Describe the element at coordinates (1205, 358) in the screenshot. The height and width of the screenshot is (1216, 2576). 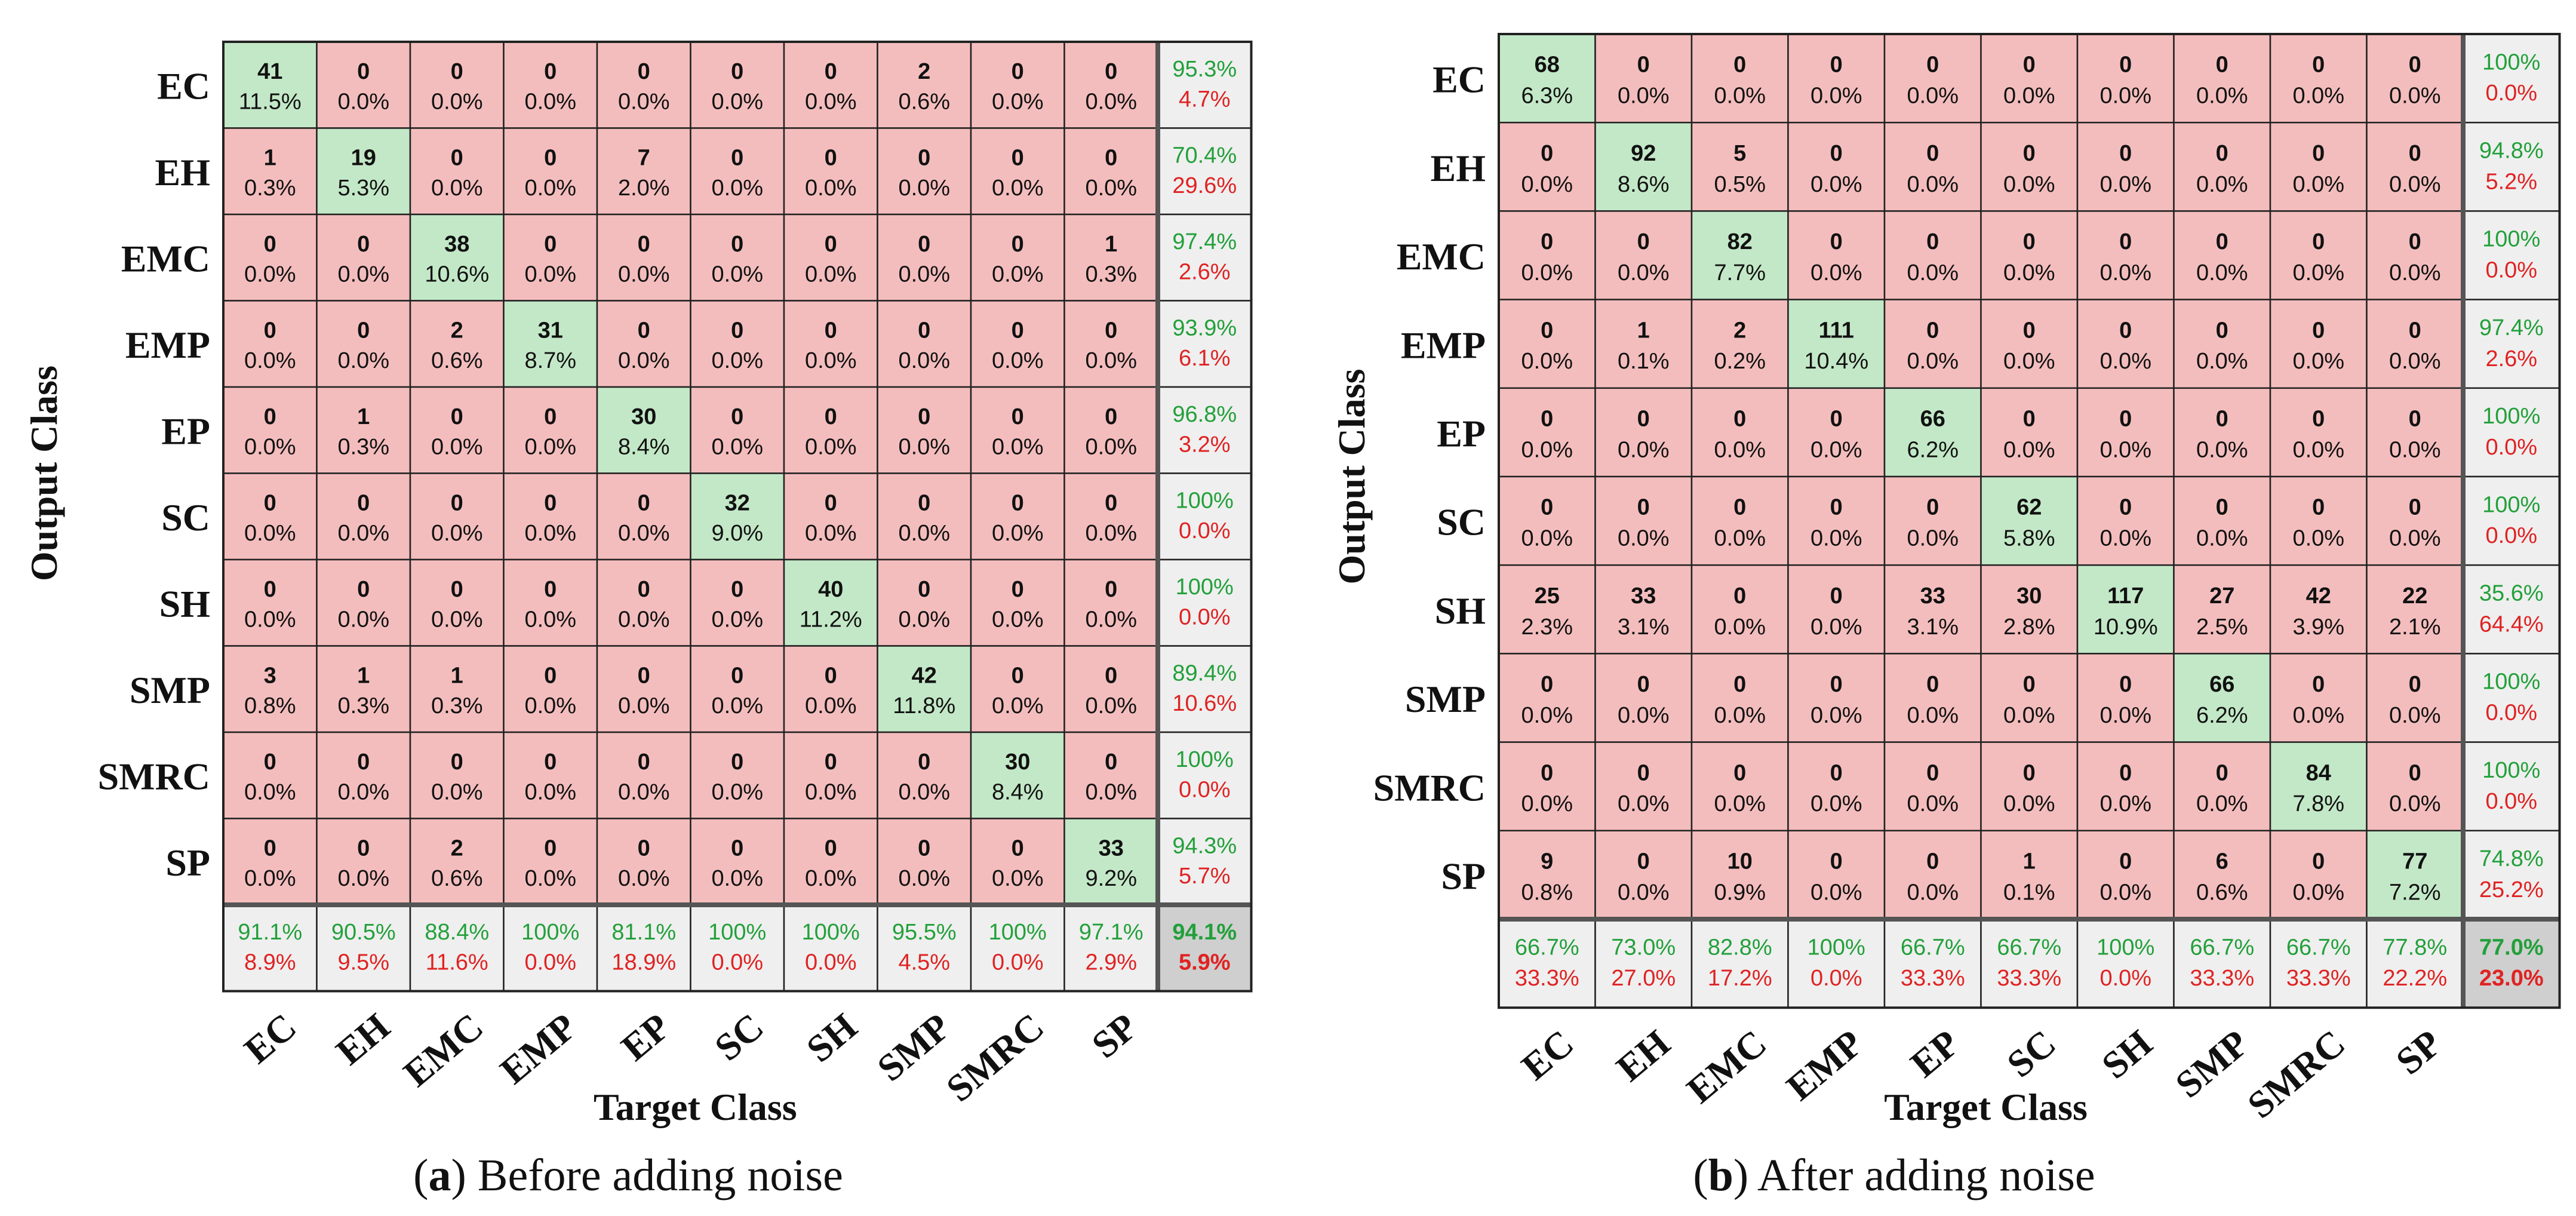
I see `row-error: 6.1%` at that location.